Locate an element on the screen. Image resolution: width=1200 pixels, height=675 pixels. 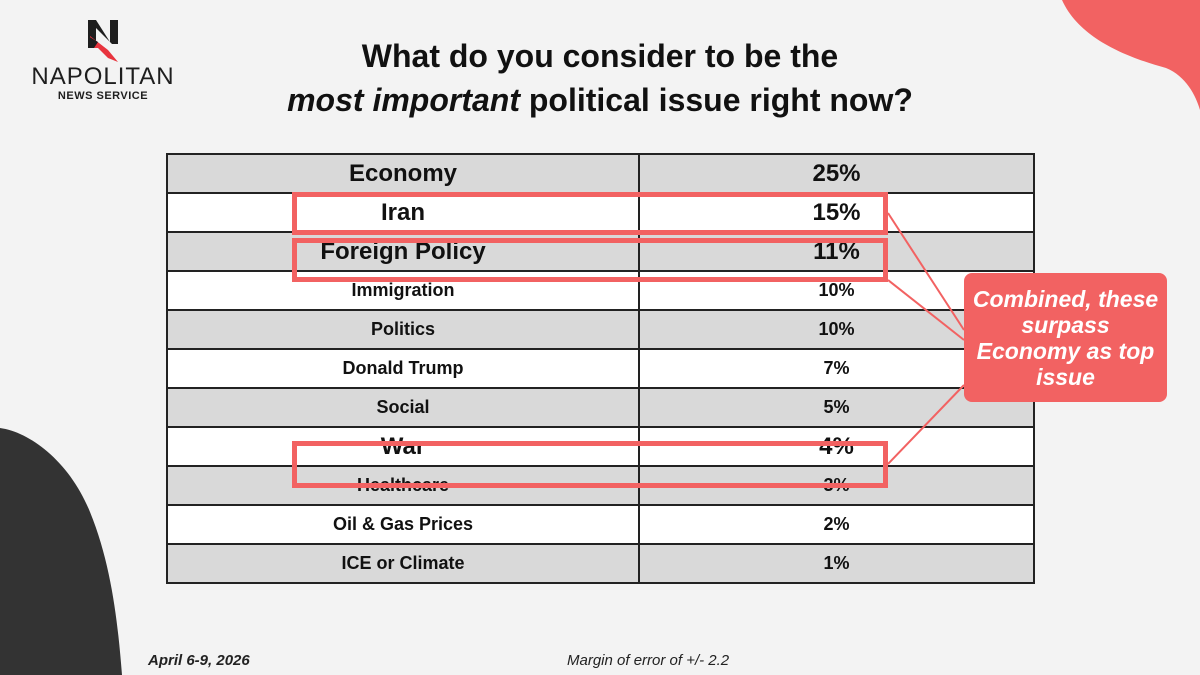
highlight-foreign-policy is located at coordinates (590, 260).